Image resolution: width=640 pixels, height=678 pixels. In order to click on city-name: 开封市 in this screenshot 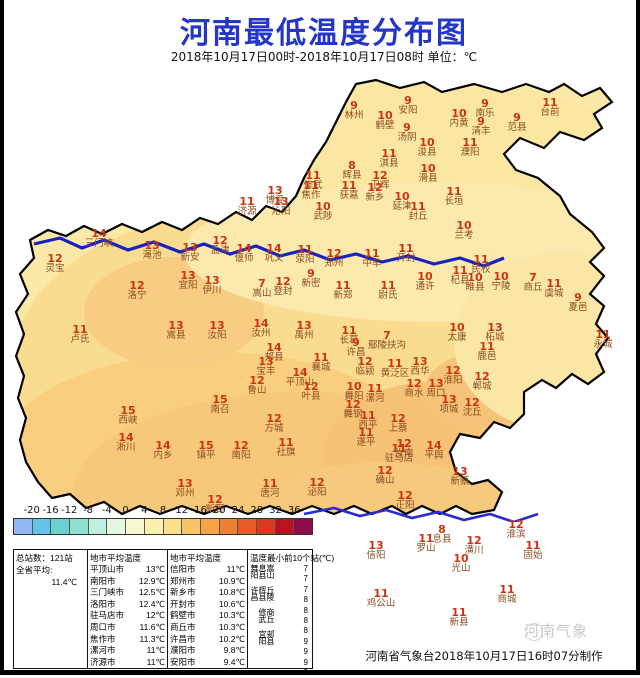, I will do `click(183, 603)`.